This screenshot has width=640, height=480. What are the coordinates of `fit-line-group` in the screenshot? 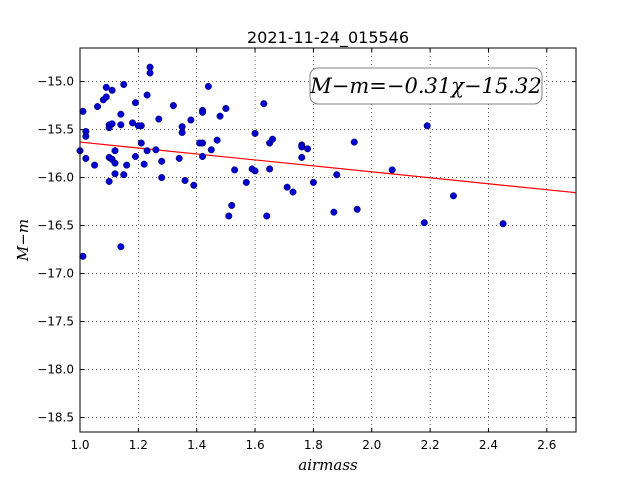 It's located at (328, 167).